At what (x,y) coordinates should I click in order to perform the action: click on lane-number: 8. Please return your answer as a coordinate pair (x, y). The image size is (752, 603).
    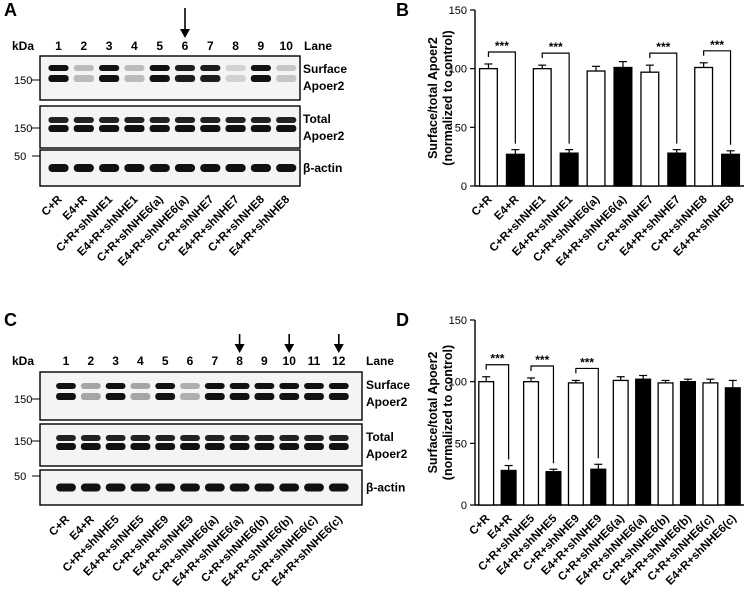
    Looking at the image, I should click on (235, 46).